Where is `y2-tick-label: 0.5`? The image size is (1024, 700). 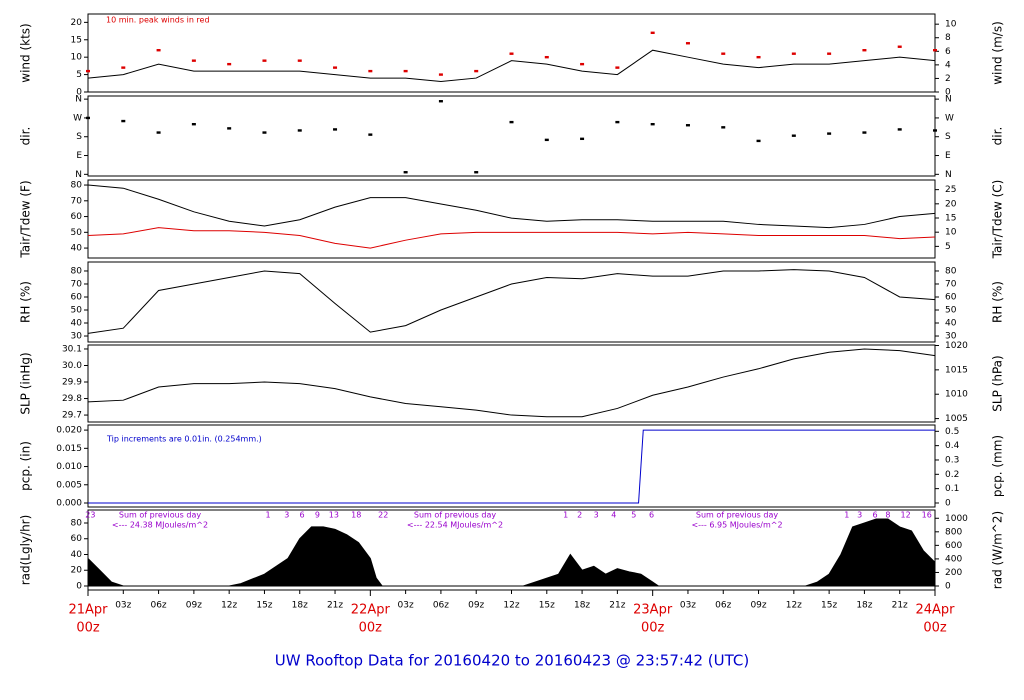
y2-tick-label: 0.5 is located at coordinates (952, 432).